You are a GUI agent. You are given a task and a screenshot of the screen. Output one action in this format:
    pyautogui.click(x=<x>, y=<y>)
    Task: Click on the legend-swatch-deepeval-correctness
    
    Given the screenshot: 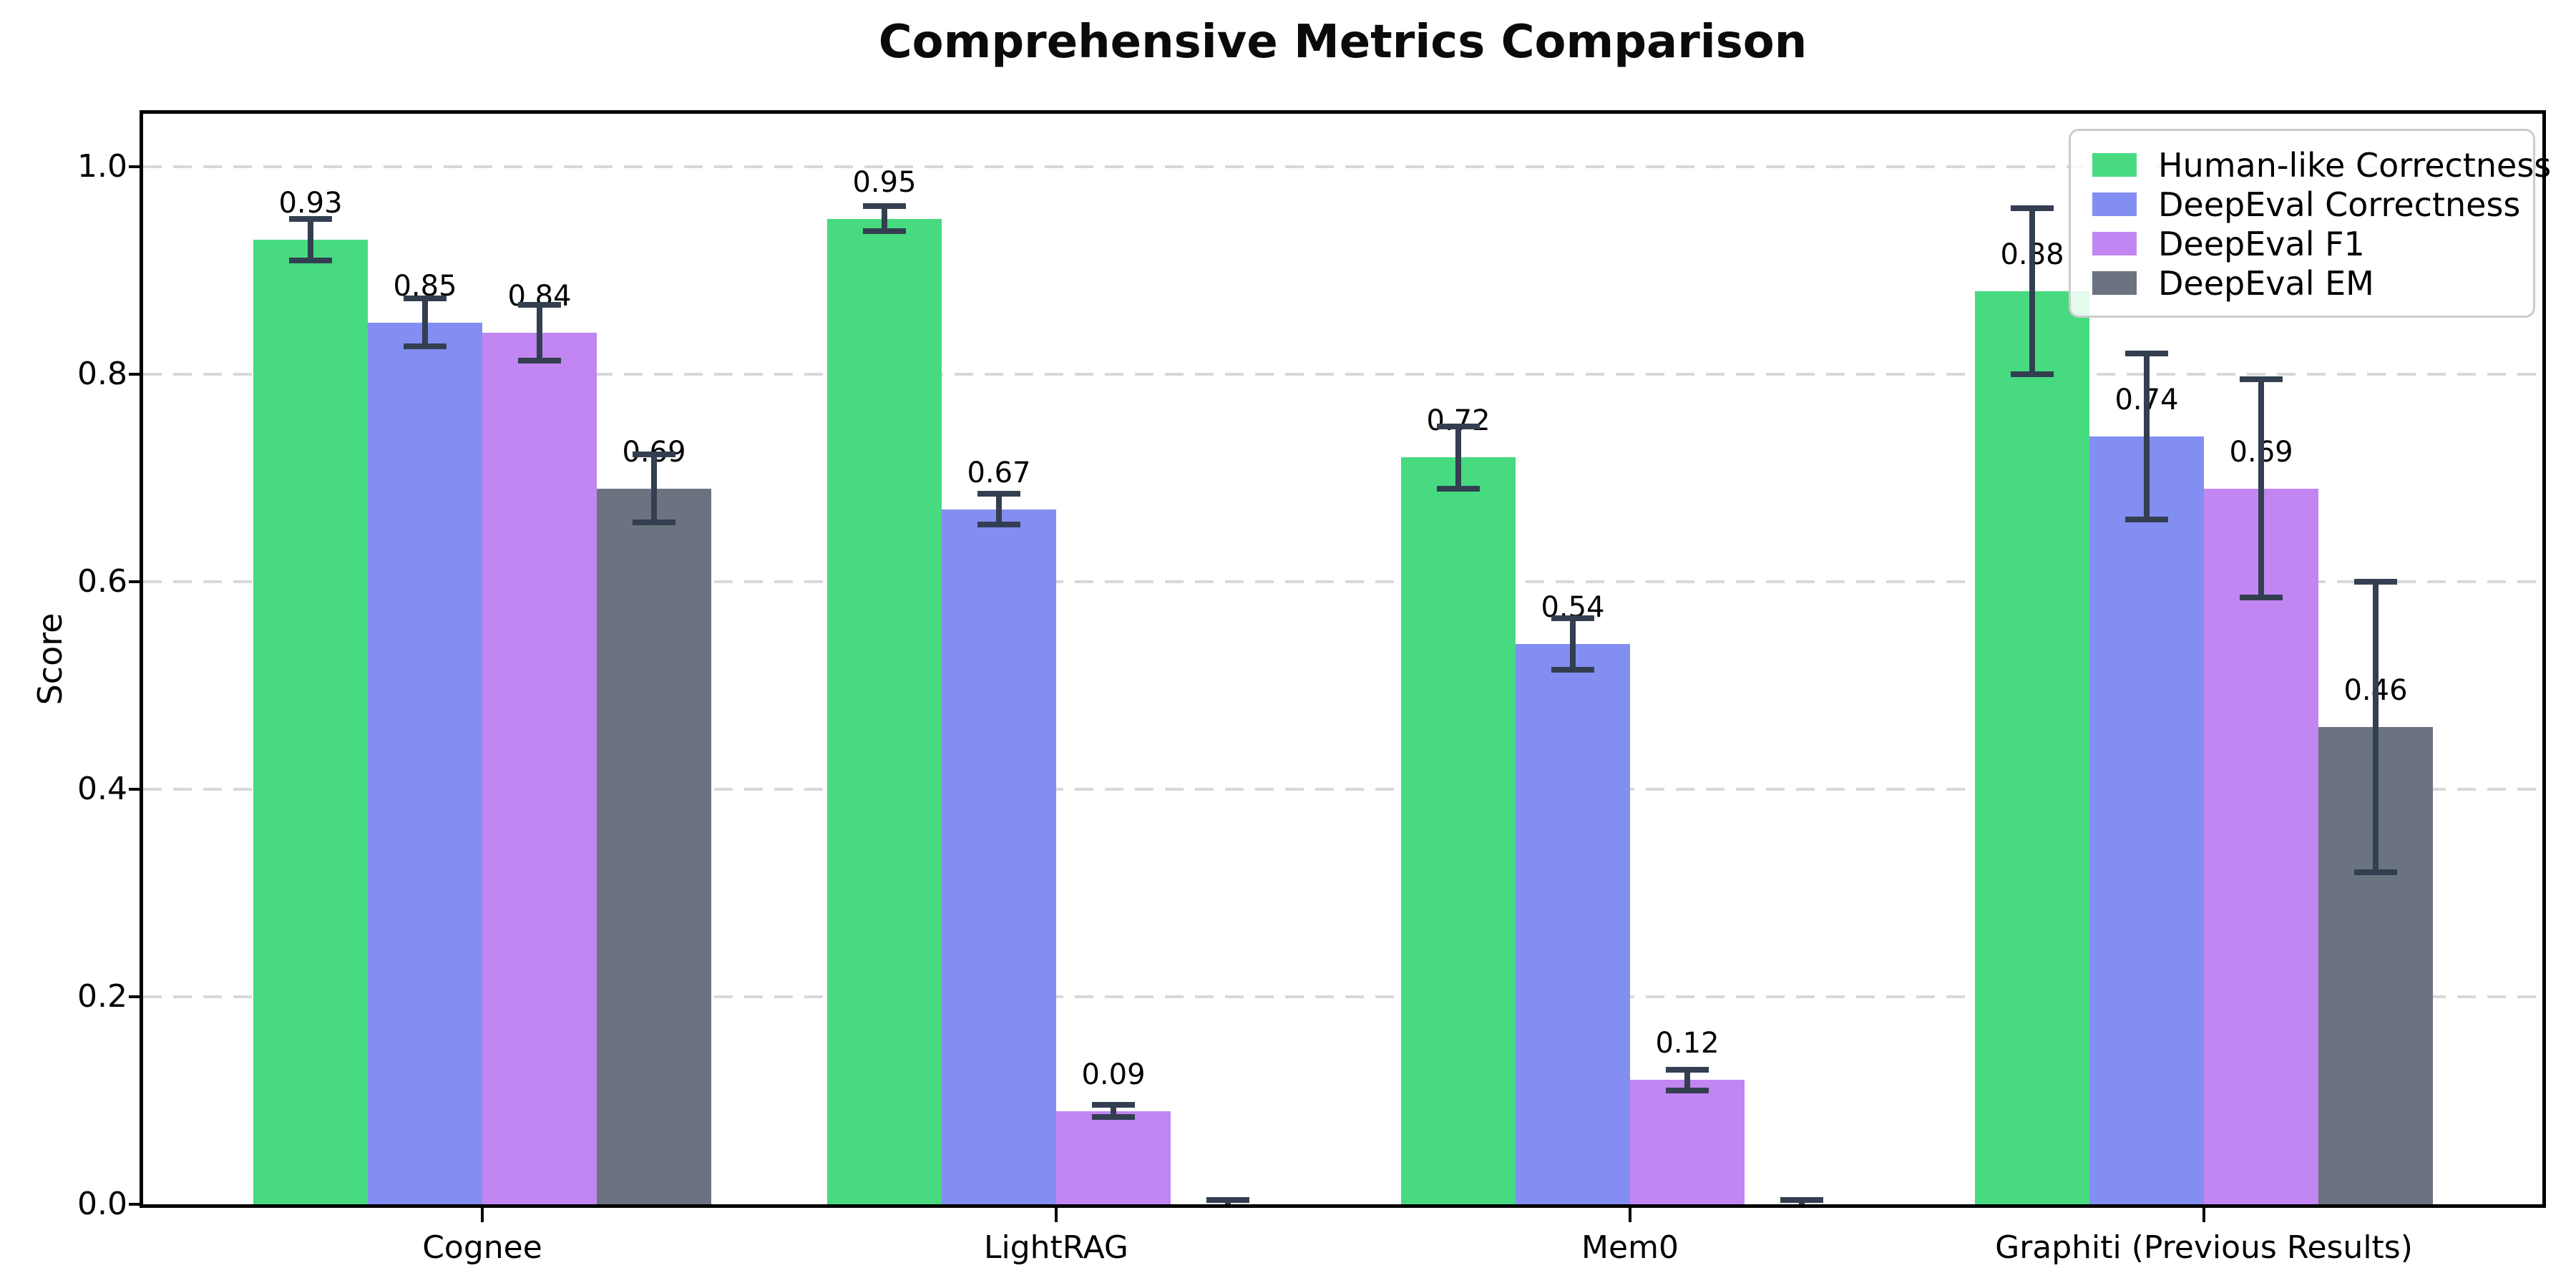 What is the action you would take?
    pyautogui.click(x=2114, y=204)
    